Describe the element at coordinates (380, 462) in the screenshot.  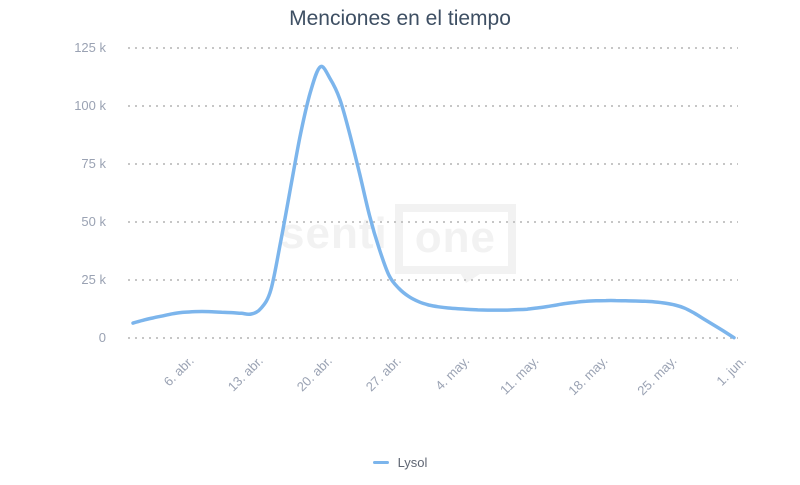
I see `legend-line-icon` at that location.